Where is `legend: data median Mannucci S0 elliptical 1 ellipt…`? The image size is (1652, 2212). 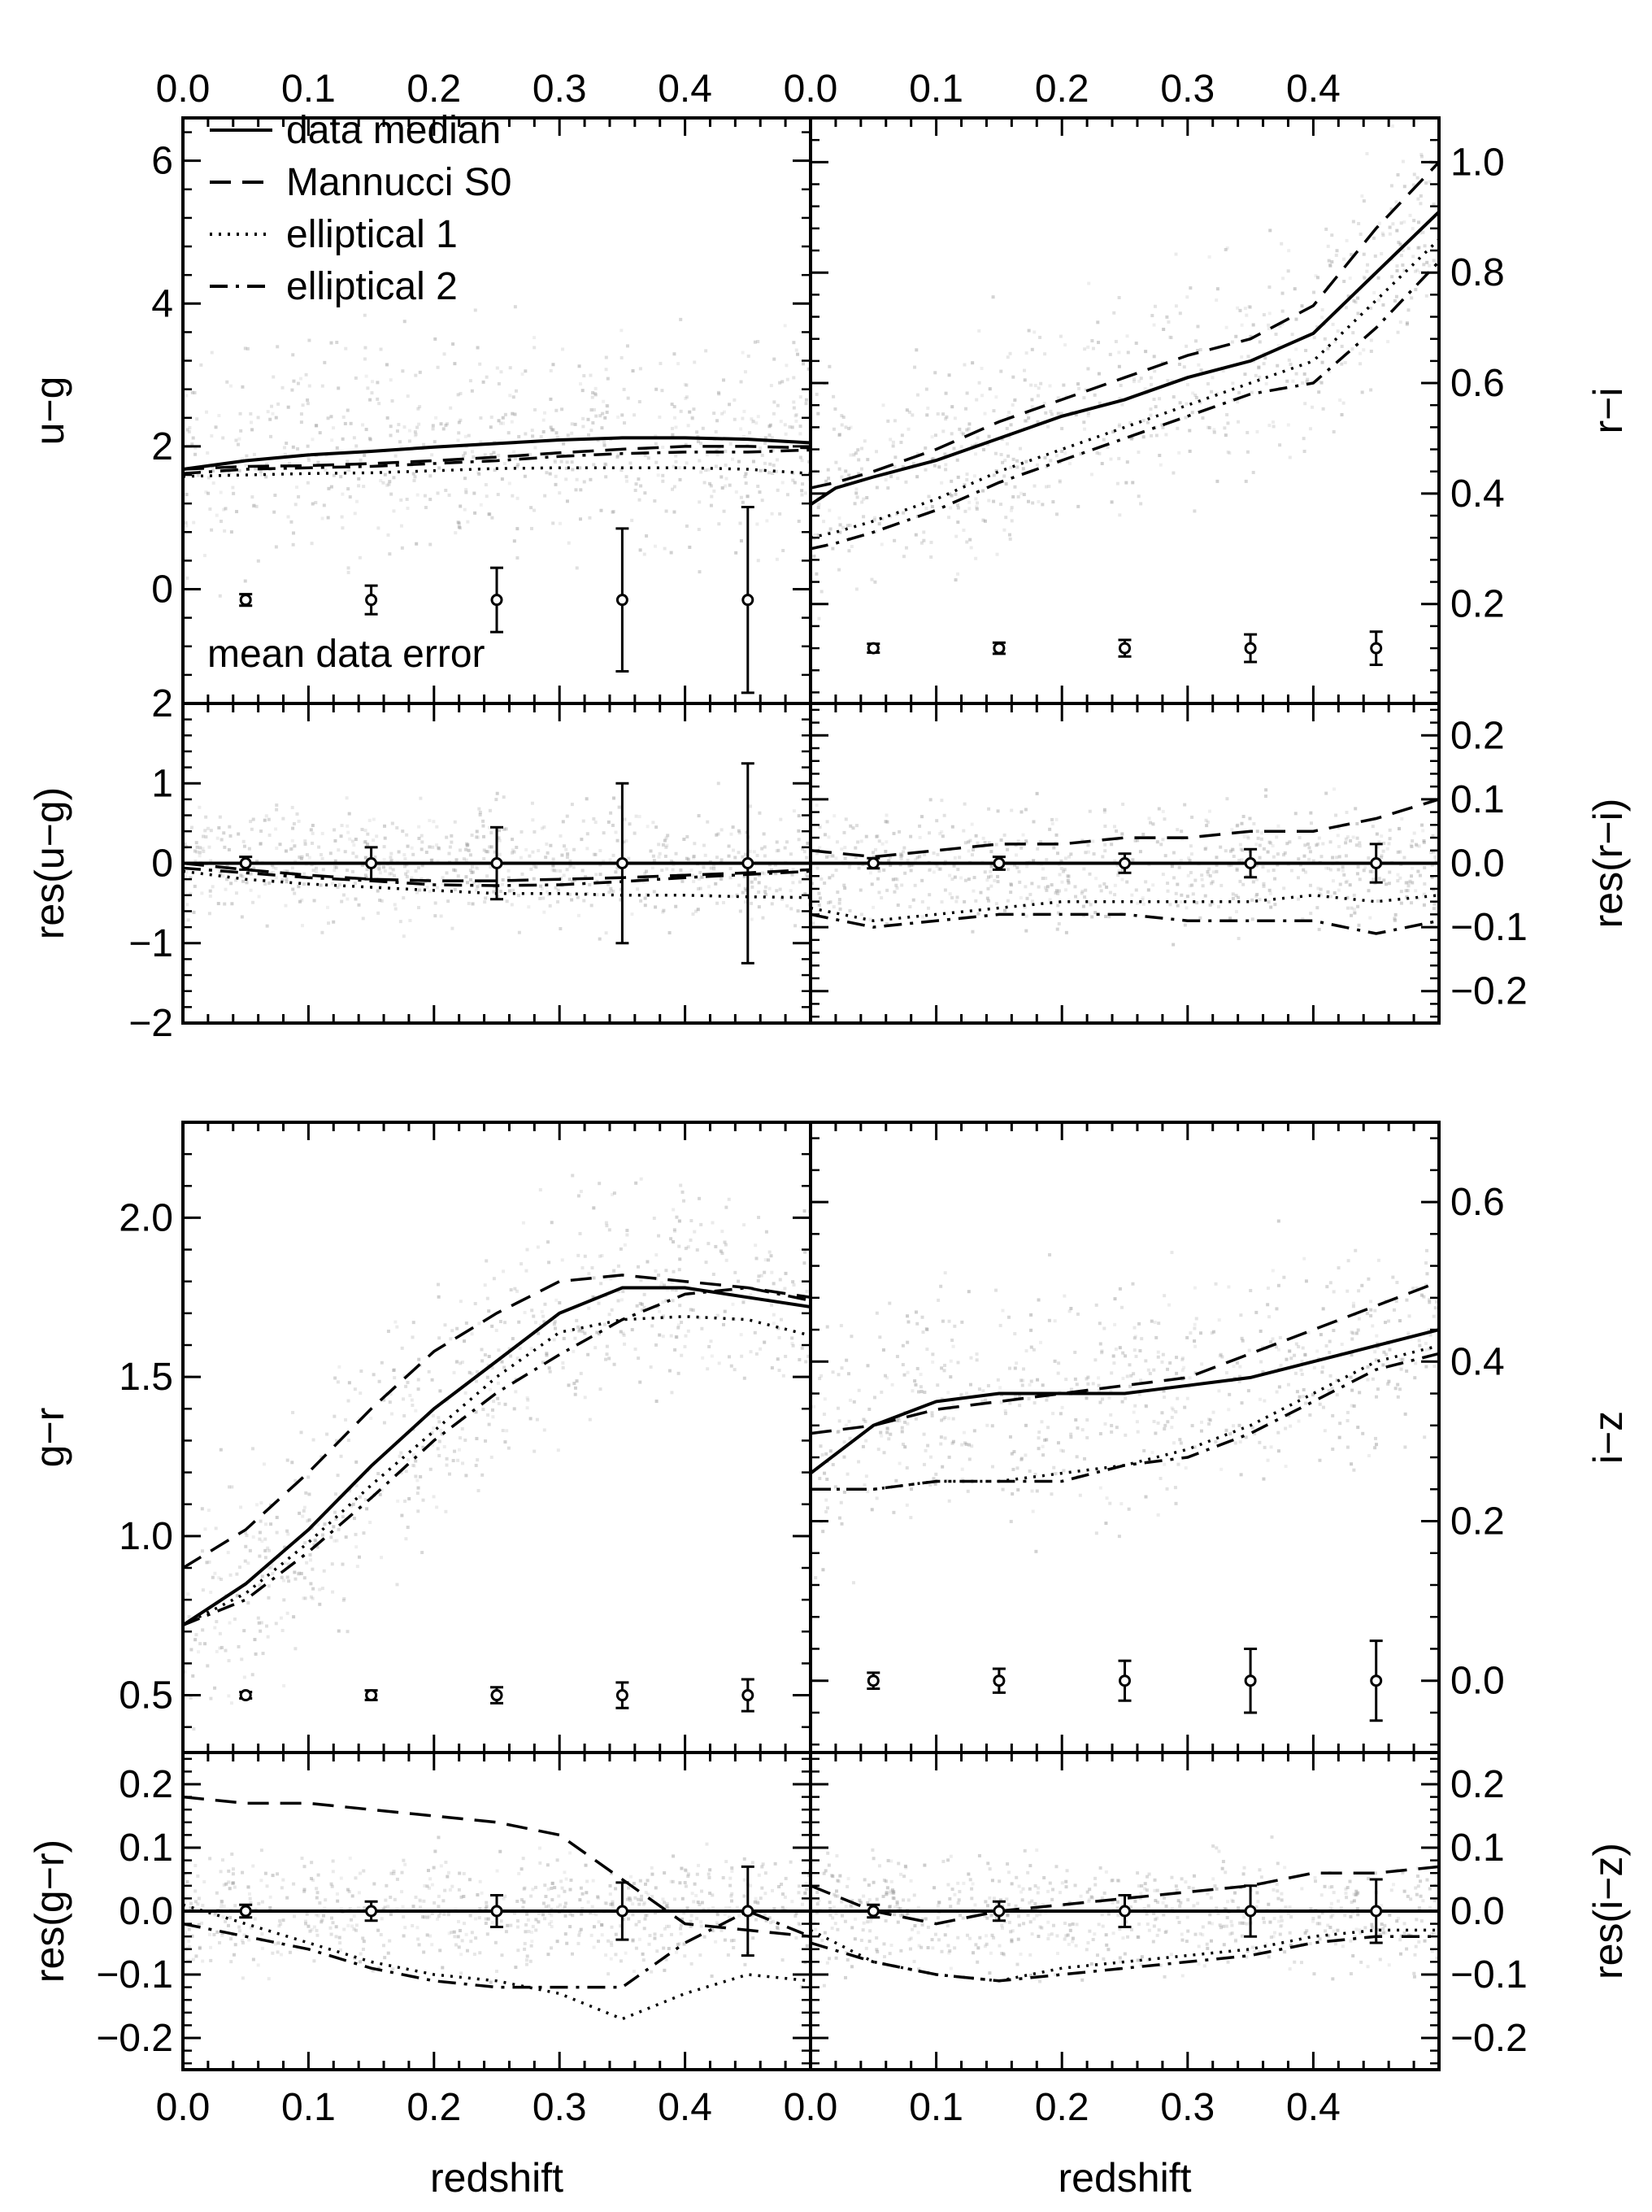
legend: data median Mannucci S0 elliptical 1 ellipt… is located at coordinates (360, 208).